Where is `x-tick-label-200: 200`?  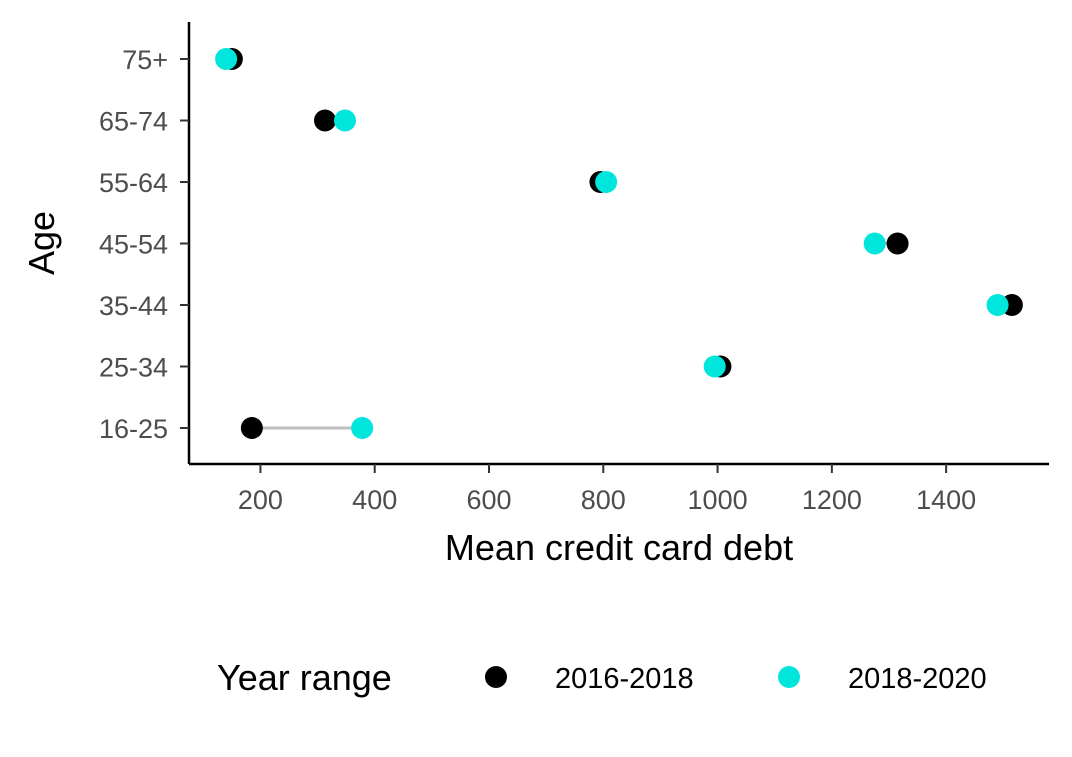
x-tick-label-200: 200 is located at coordinates (260, 500).